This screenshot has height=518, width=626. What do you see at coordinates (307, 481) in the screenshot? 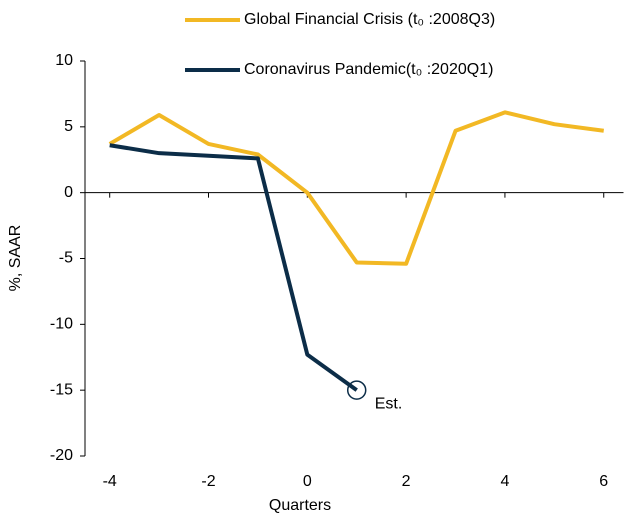
I see `x-tick-label: 0` at bounding box center [307, 481].